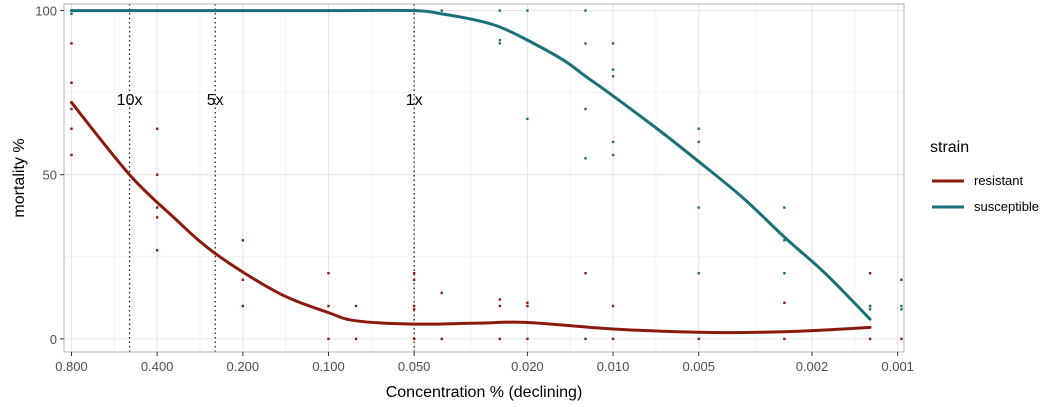 Image resolution: width=1042 pixels, height=407 pixels. Describe the element at coordinates (243, 366) in the screenshot. I see `x-tick-label: 0.200` at that location.